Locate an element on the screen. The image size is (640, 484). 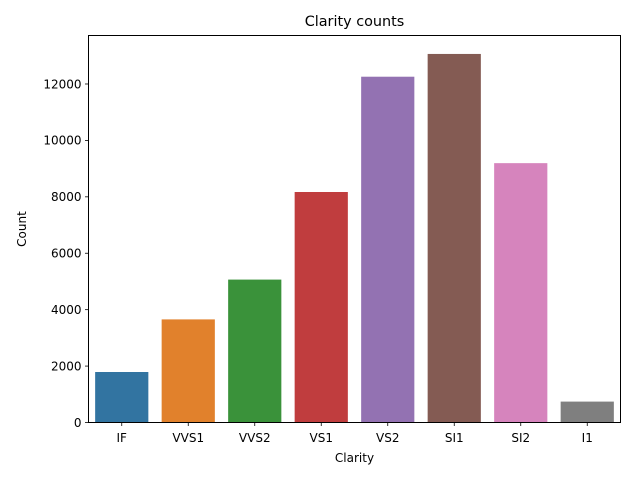
bar-vs1 is located at coordinates (321, 307).